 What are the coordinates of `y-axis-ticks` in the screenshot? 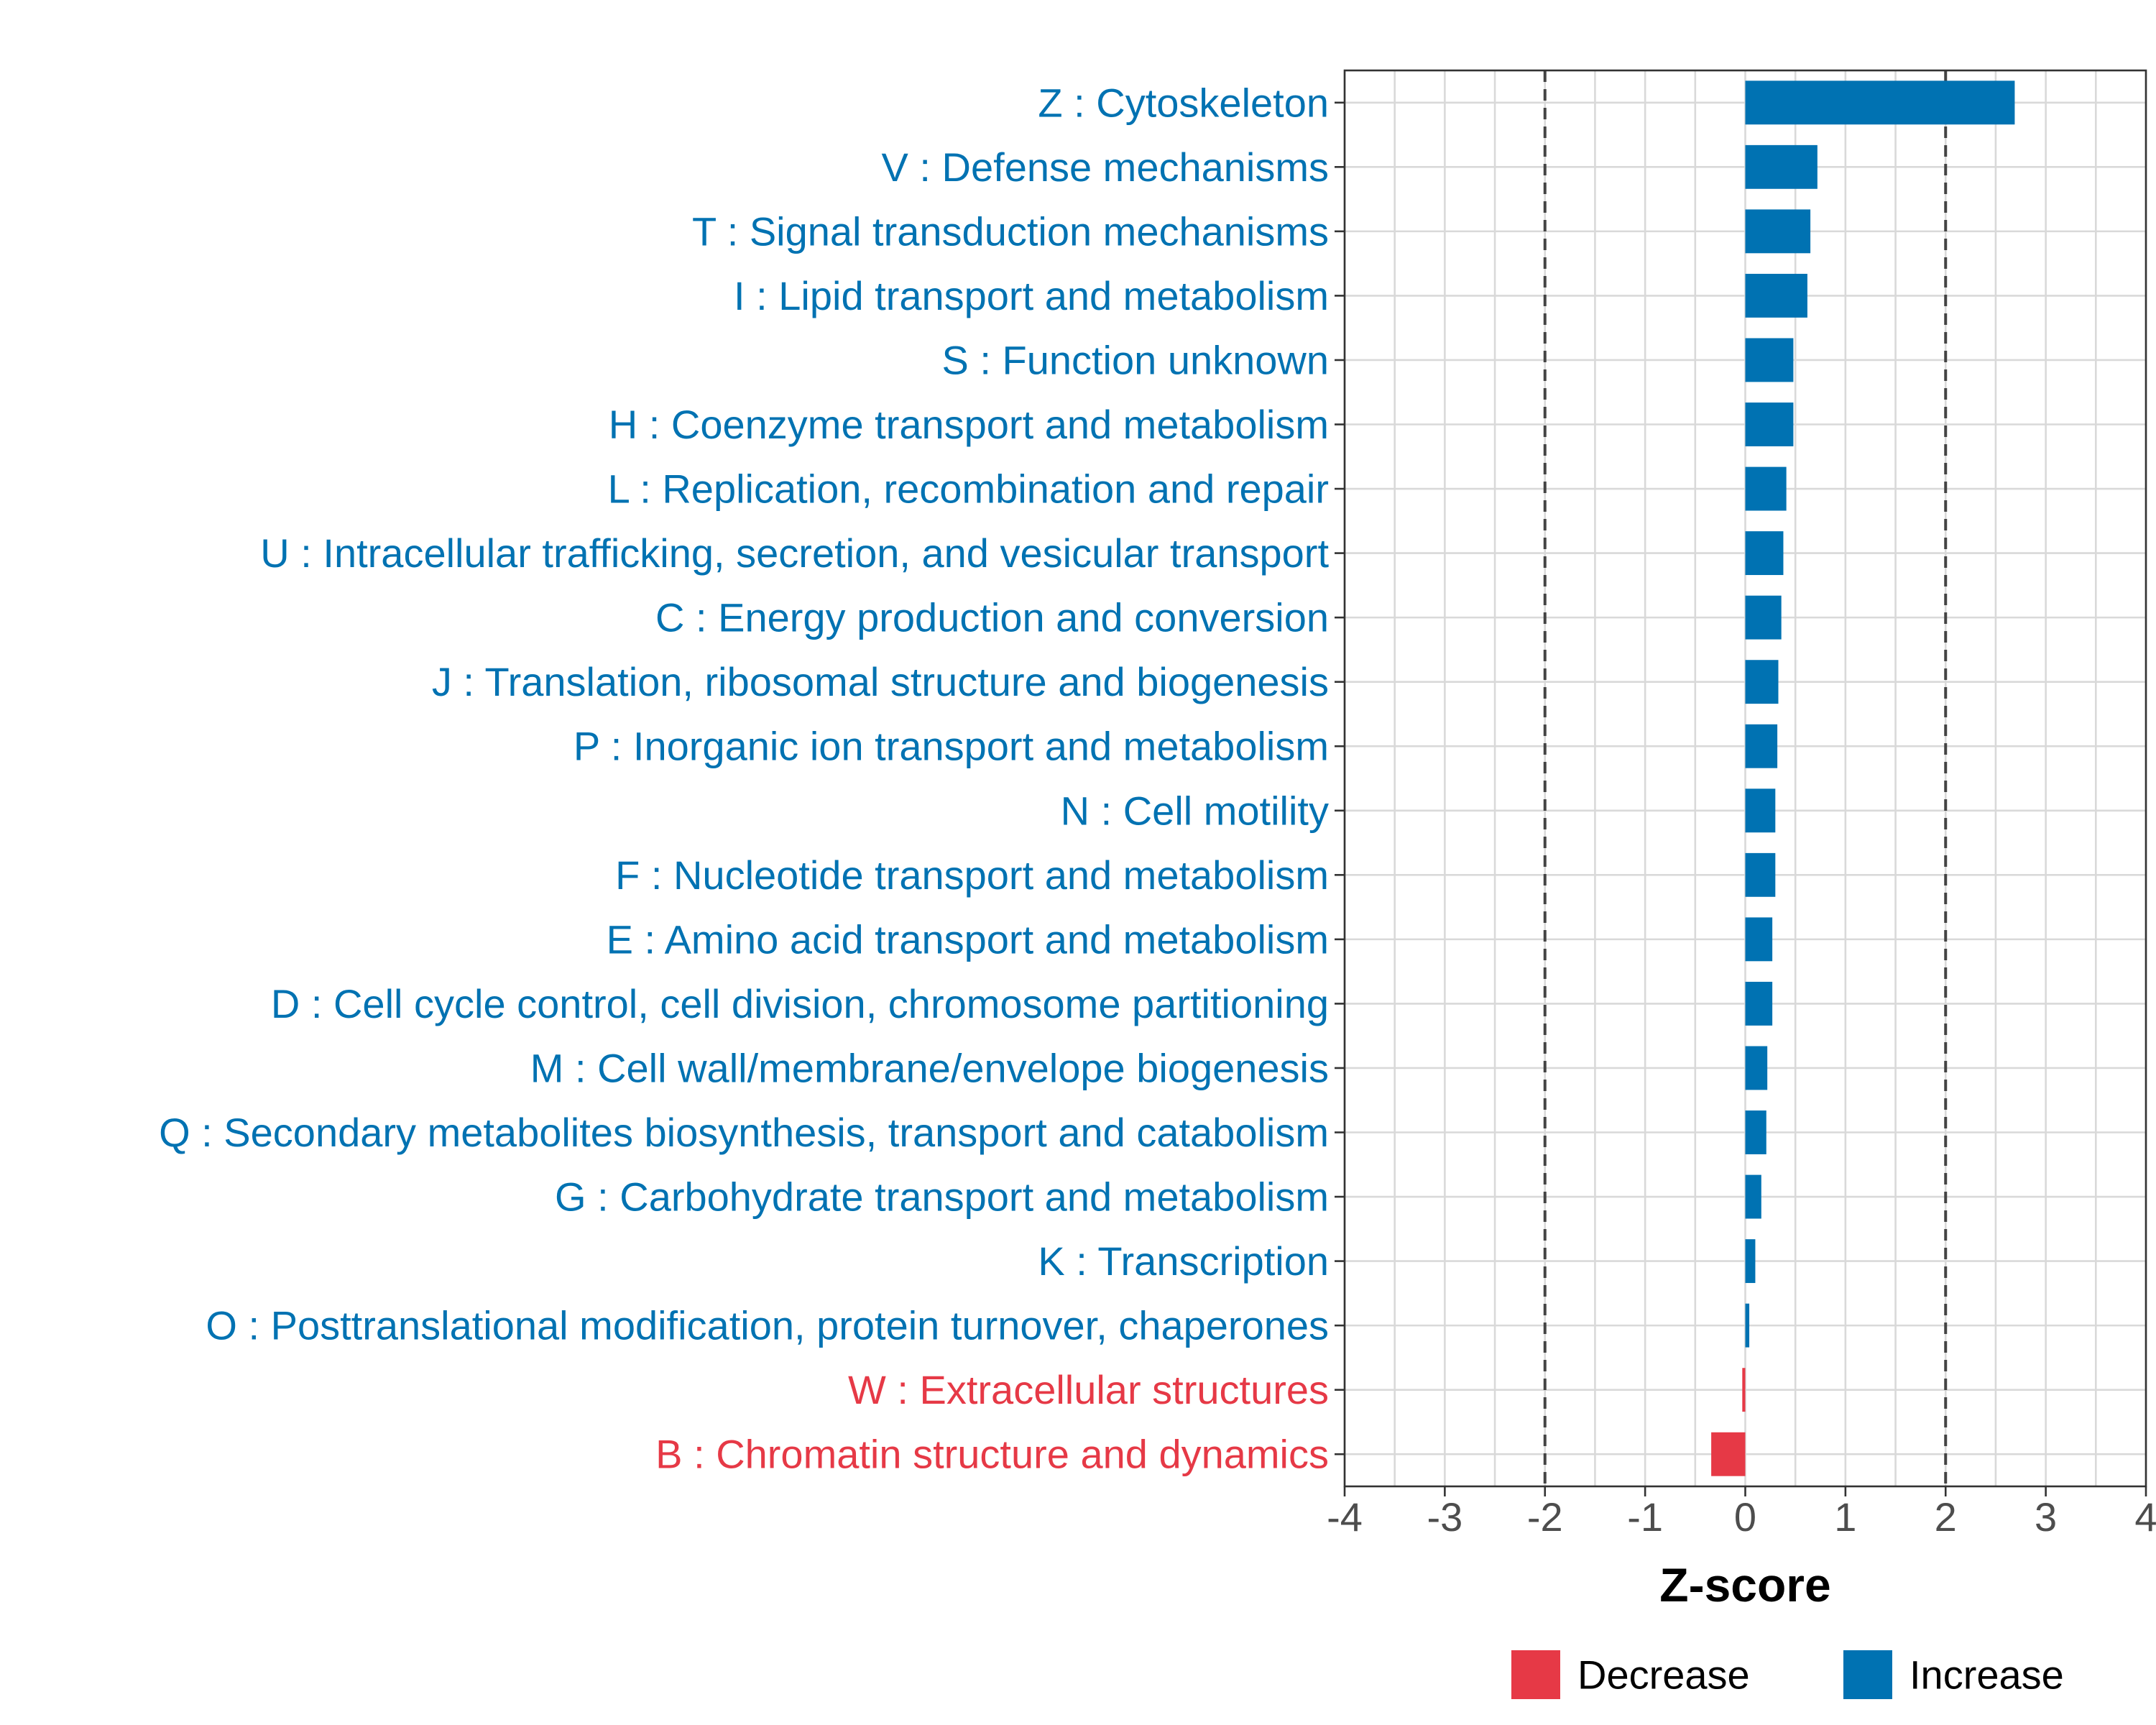 It's located at (1340, 778).